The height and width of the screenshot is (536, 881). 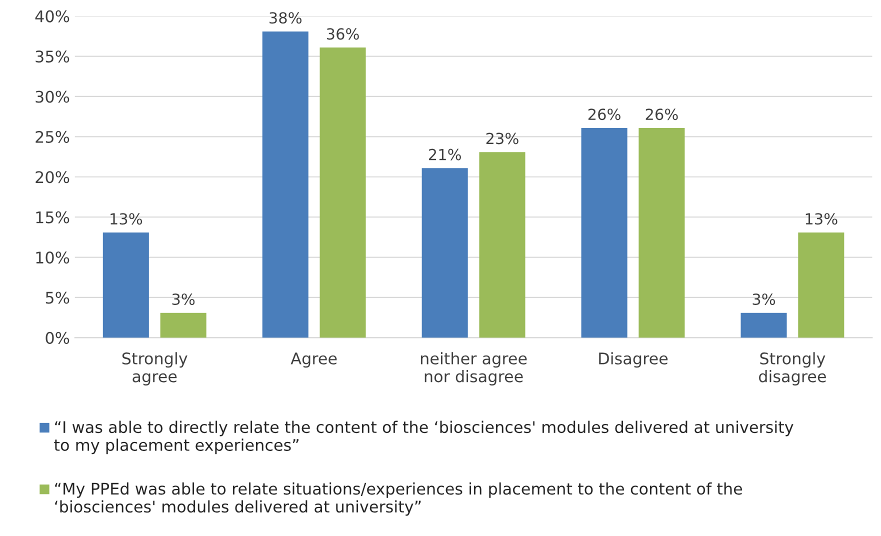 I want to click on y-tick-label: 35%, so click(x=53, y=56).